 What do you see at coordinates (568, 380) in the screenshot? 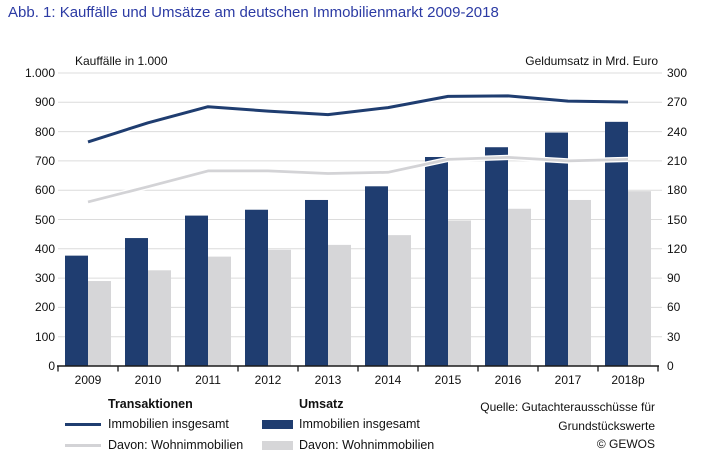
I see `x-axis-label-2017: 2017` at bounding box center [568, 380].